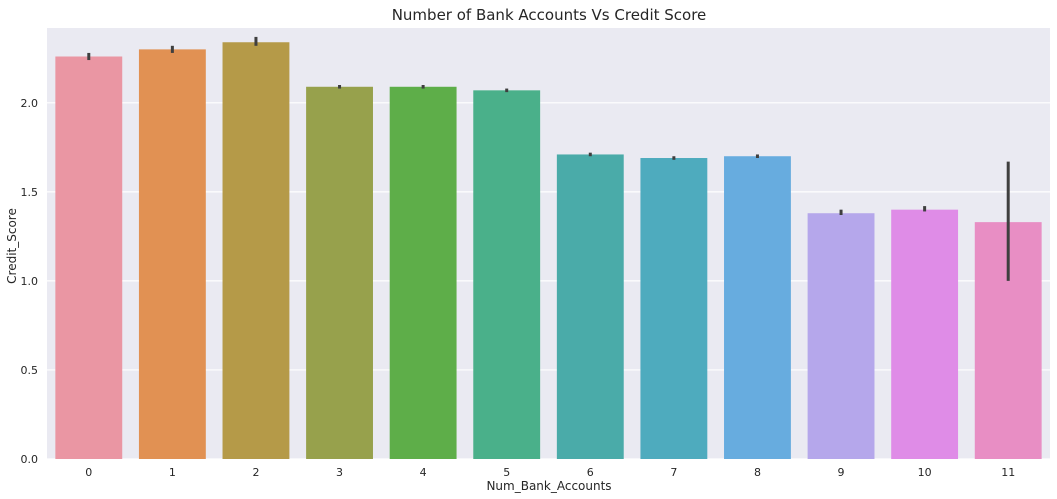  What do you see at coordinates (30, 370) in the screenshot?
I see `y-tick-label: 0.5` at bounding box center [30, 370].